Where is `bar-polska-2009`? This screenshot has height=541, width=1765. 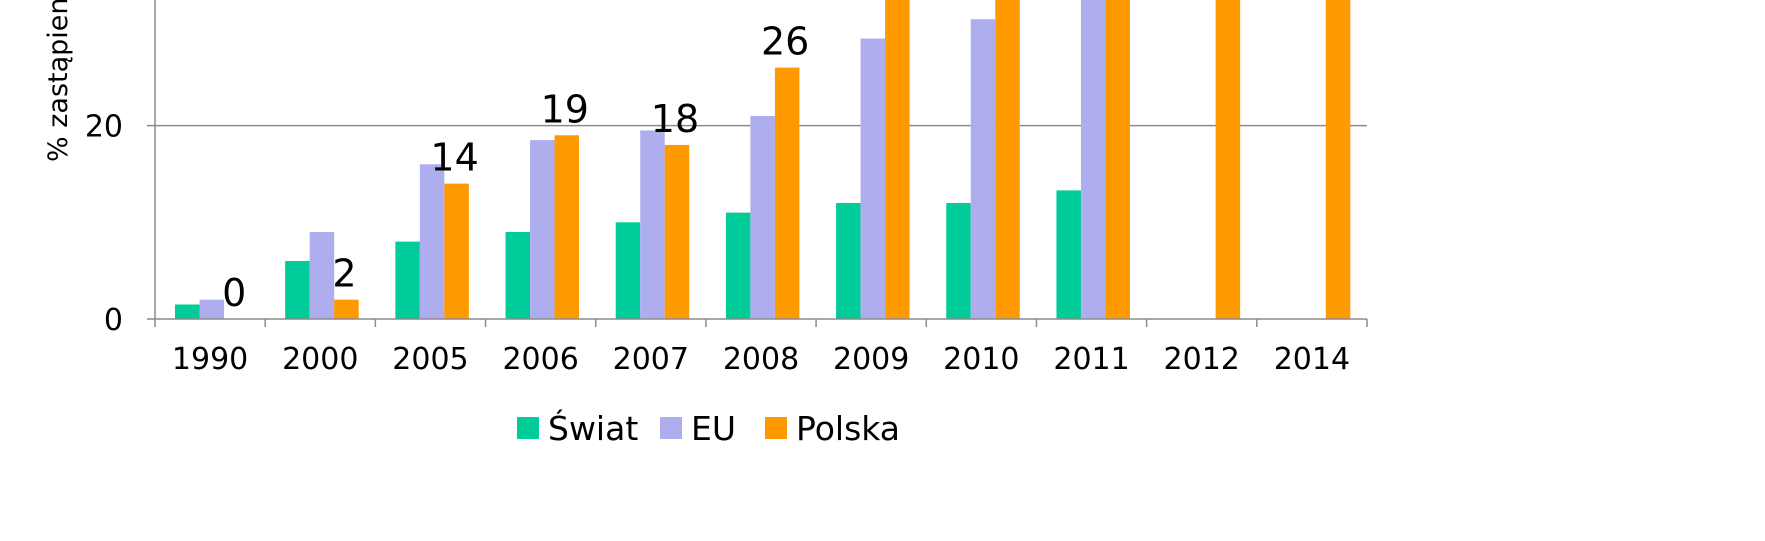 bar-polska-2009 is located at coordinates (897, 159).